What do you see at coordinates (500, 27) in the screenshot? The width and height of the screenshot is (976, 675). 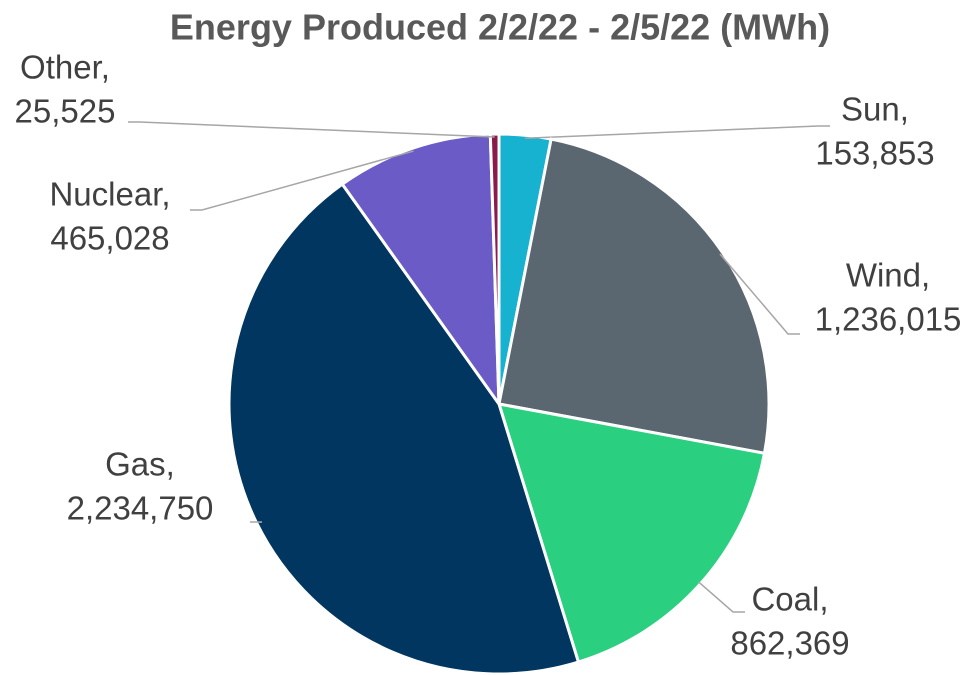 I see `chart-title: Energy Produced 2/2/22 - 2/5/22 (MWh)` at bounding box center [500, 27].